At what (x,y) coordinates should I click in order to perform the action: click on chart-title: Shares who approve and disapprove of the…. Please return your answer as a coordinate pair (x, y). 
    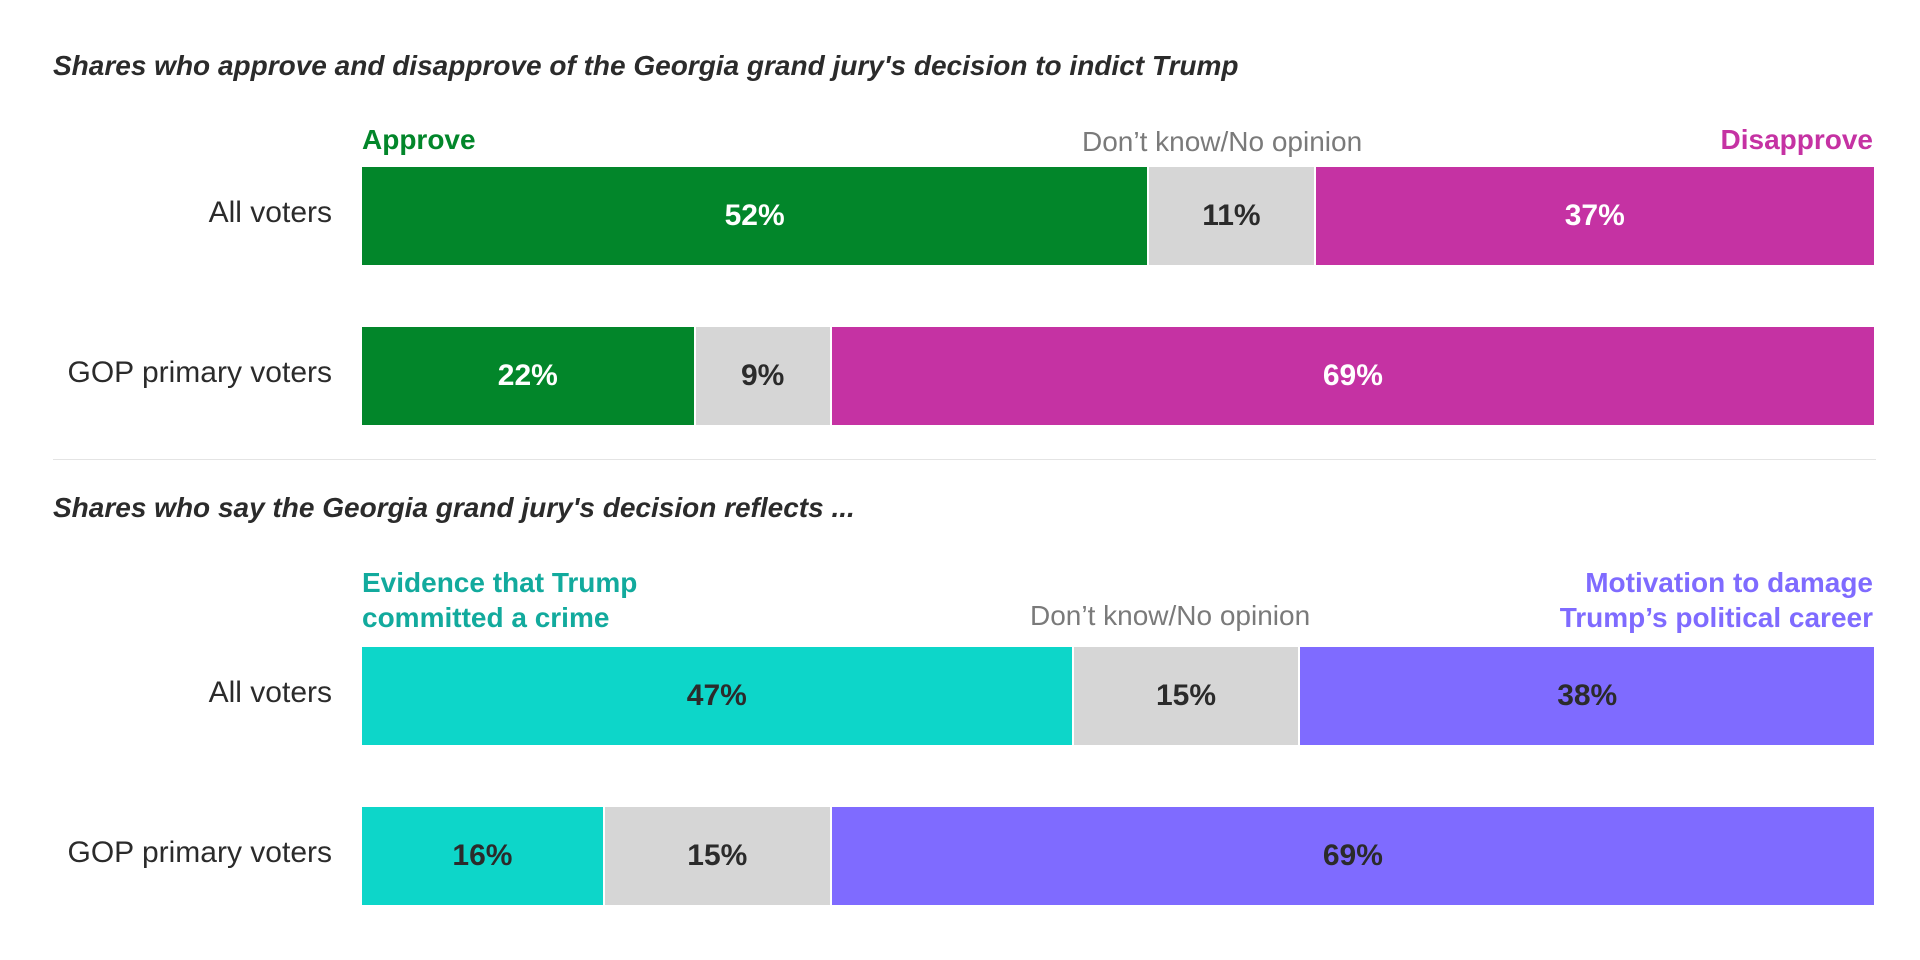
    Looking at the image, I should click on (646, 65).